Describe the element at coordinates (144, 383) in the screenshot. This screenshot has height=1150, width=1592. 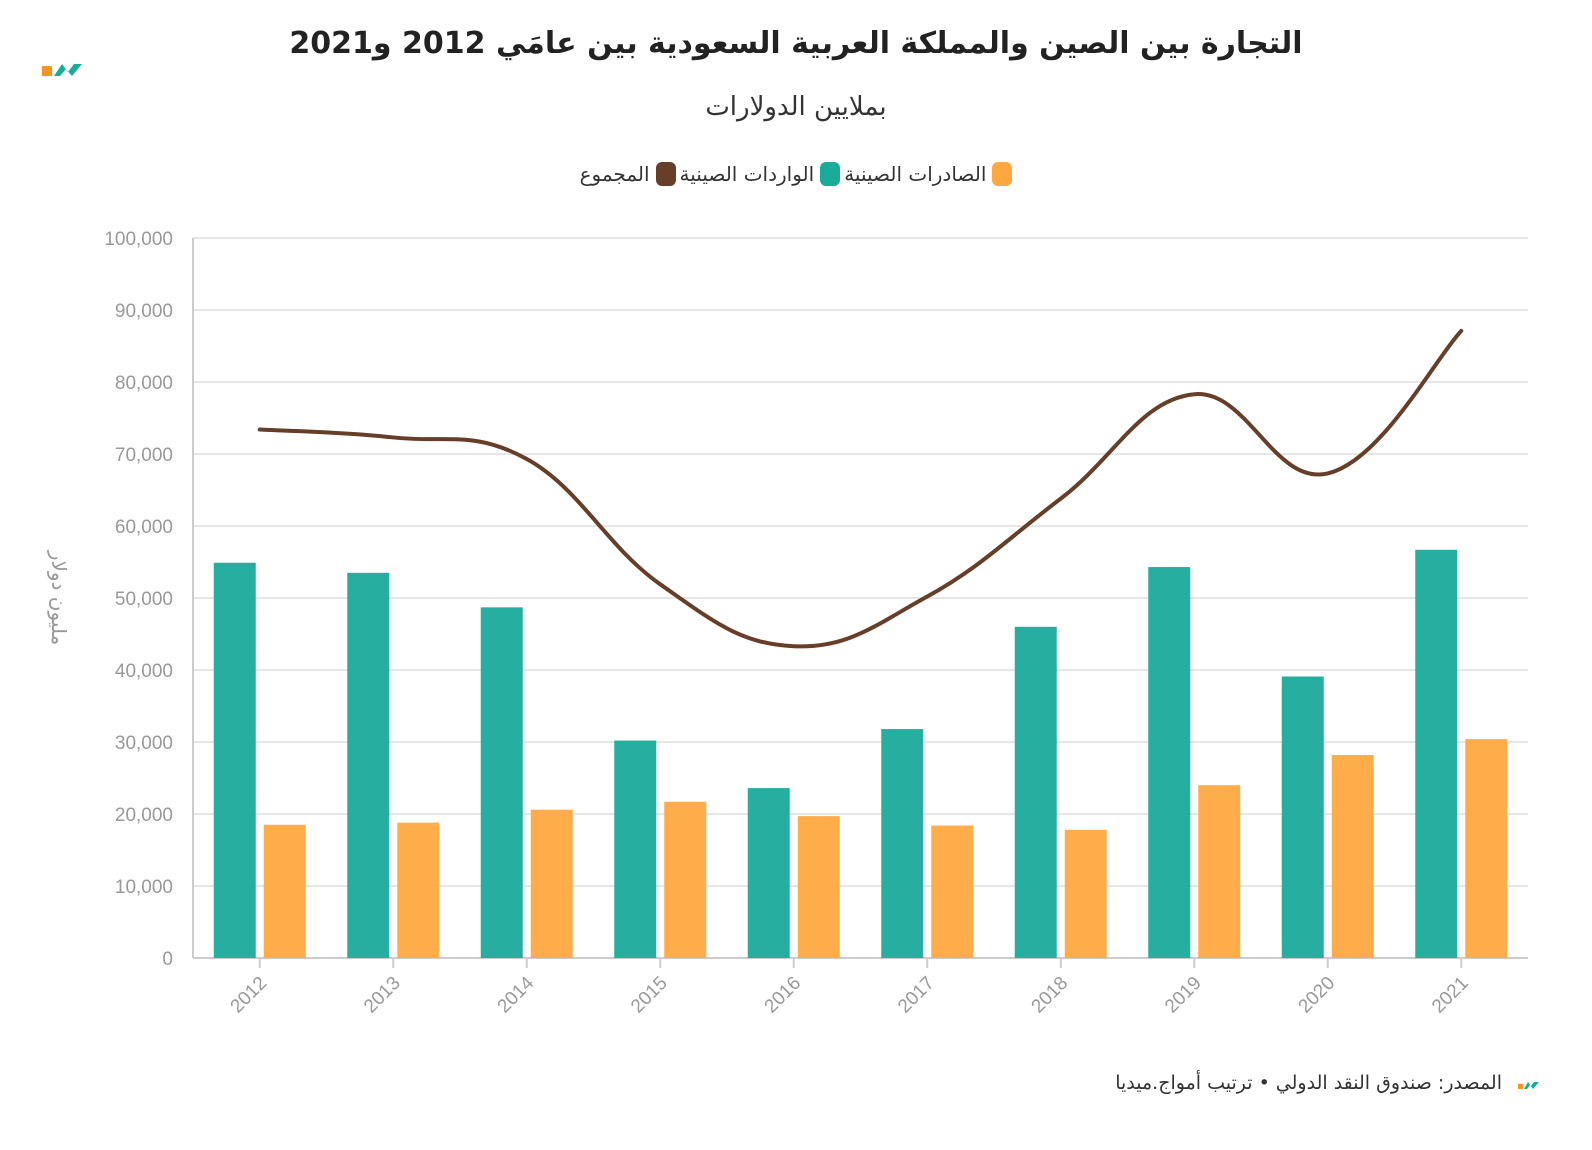
I see `y-tick-label: 80,000` at that location.